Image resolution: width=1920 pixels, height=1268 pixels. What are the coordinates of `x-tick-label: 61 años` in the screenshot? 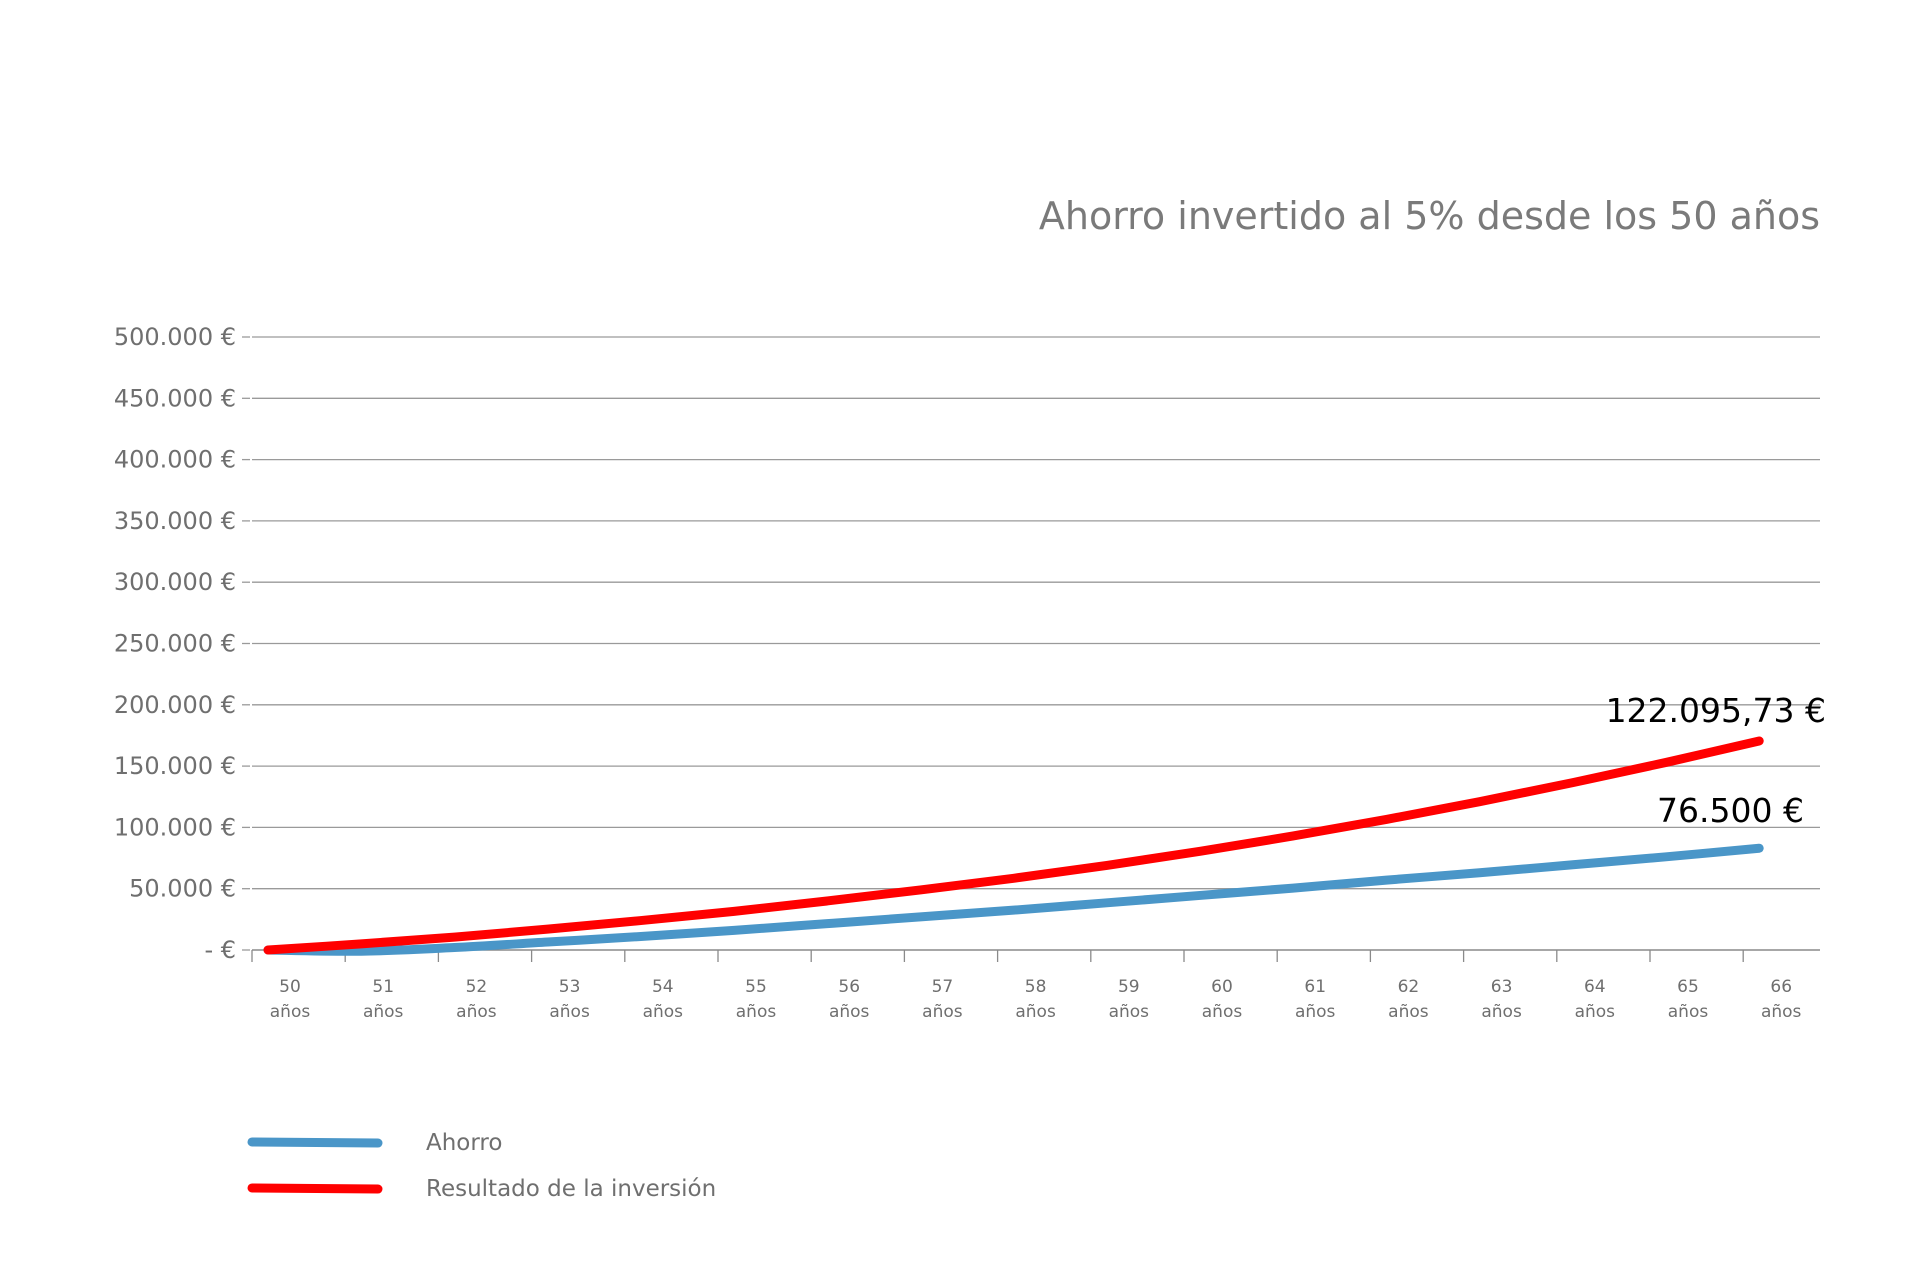 It's located at (1315, 999).